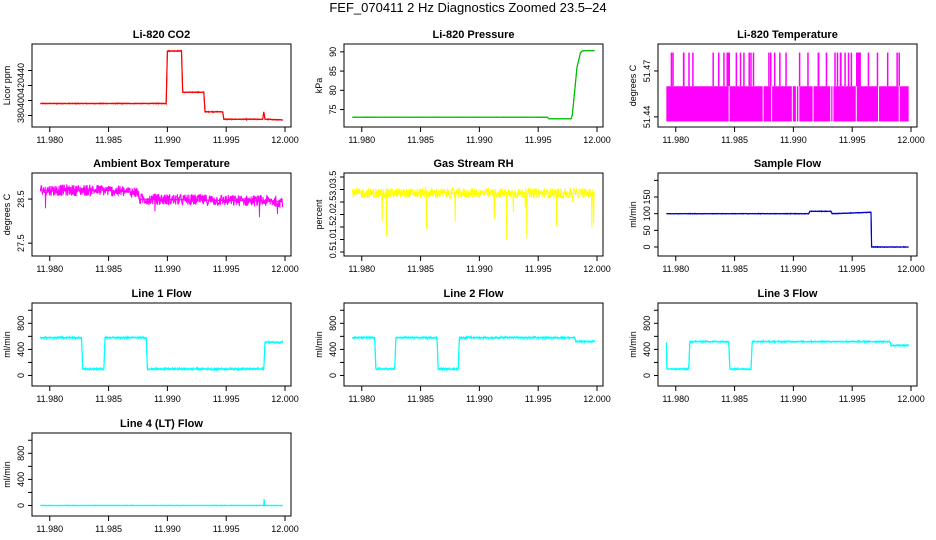  What do you see at coordinates (787, 35) in the screenshot?
I see `panel-title: Li-820 Temperature` at bounding box center [787, 35].